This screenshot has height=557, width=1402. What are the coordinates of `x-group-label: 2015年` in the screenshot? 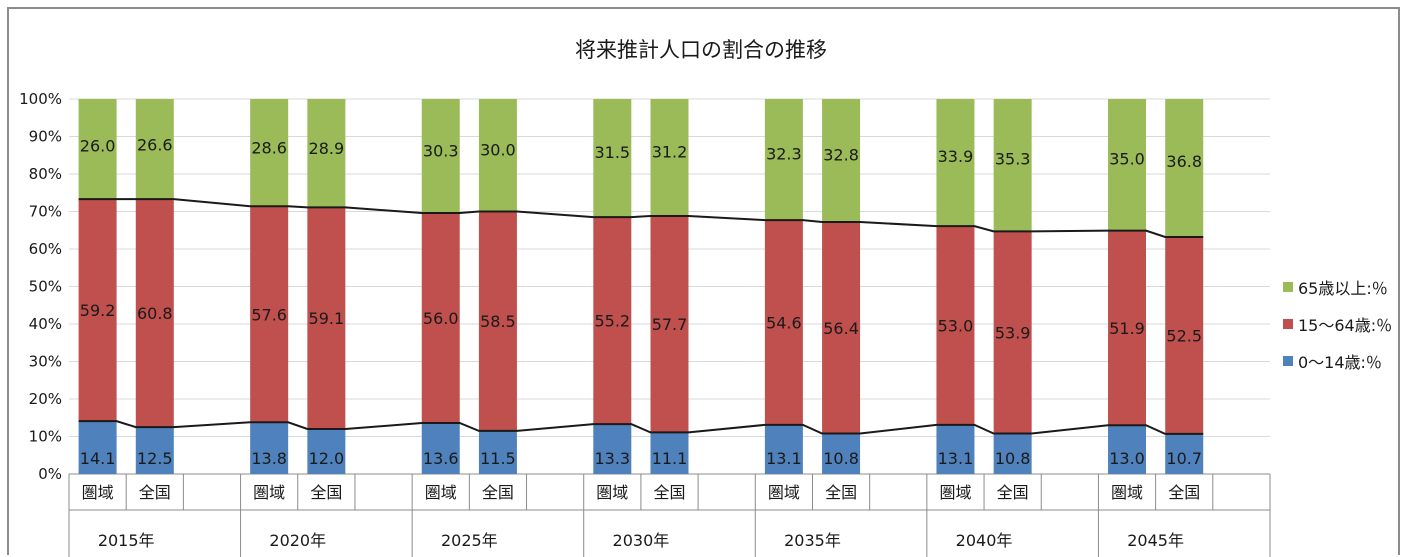 It's located at (126, 540).